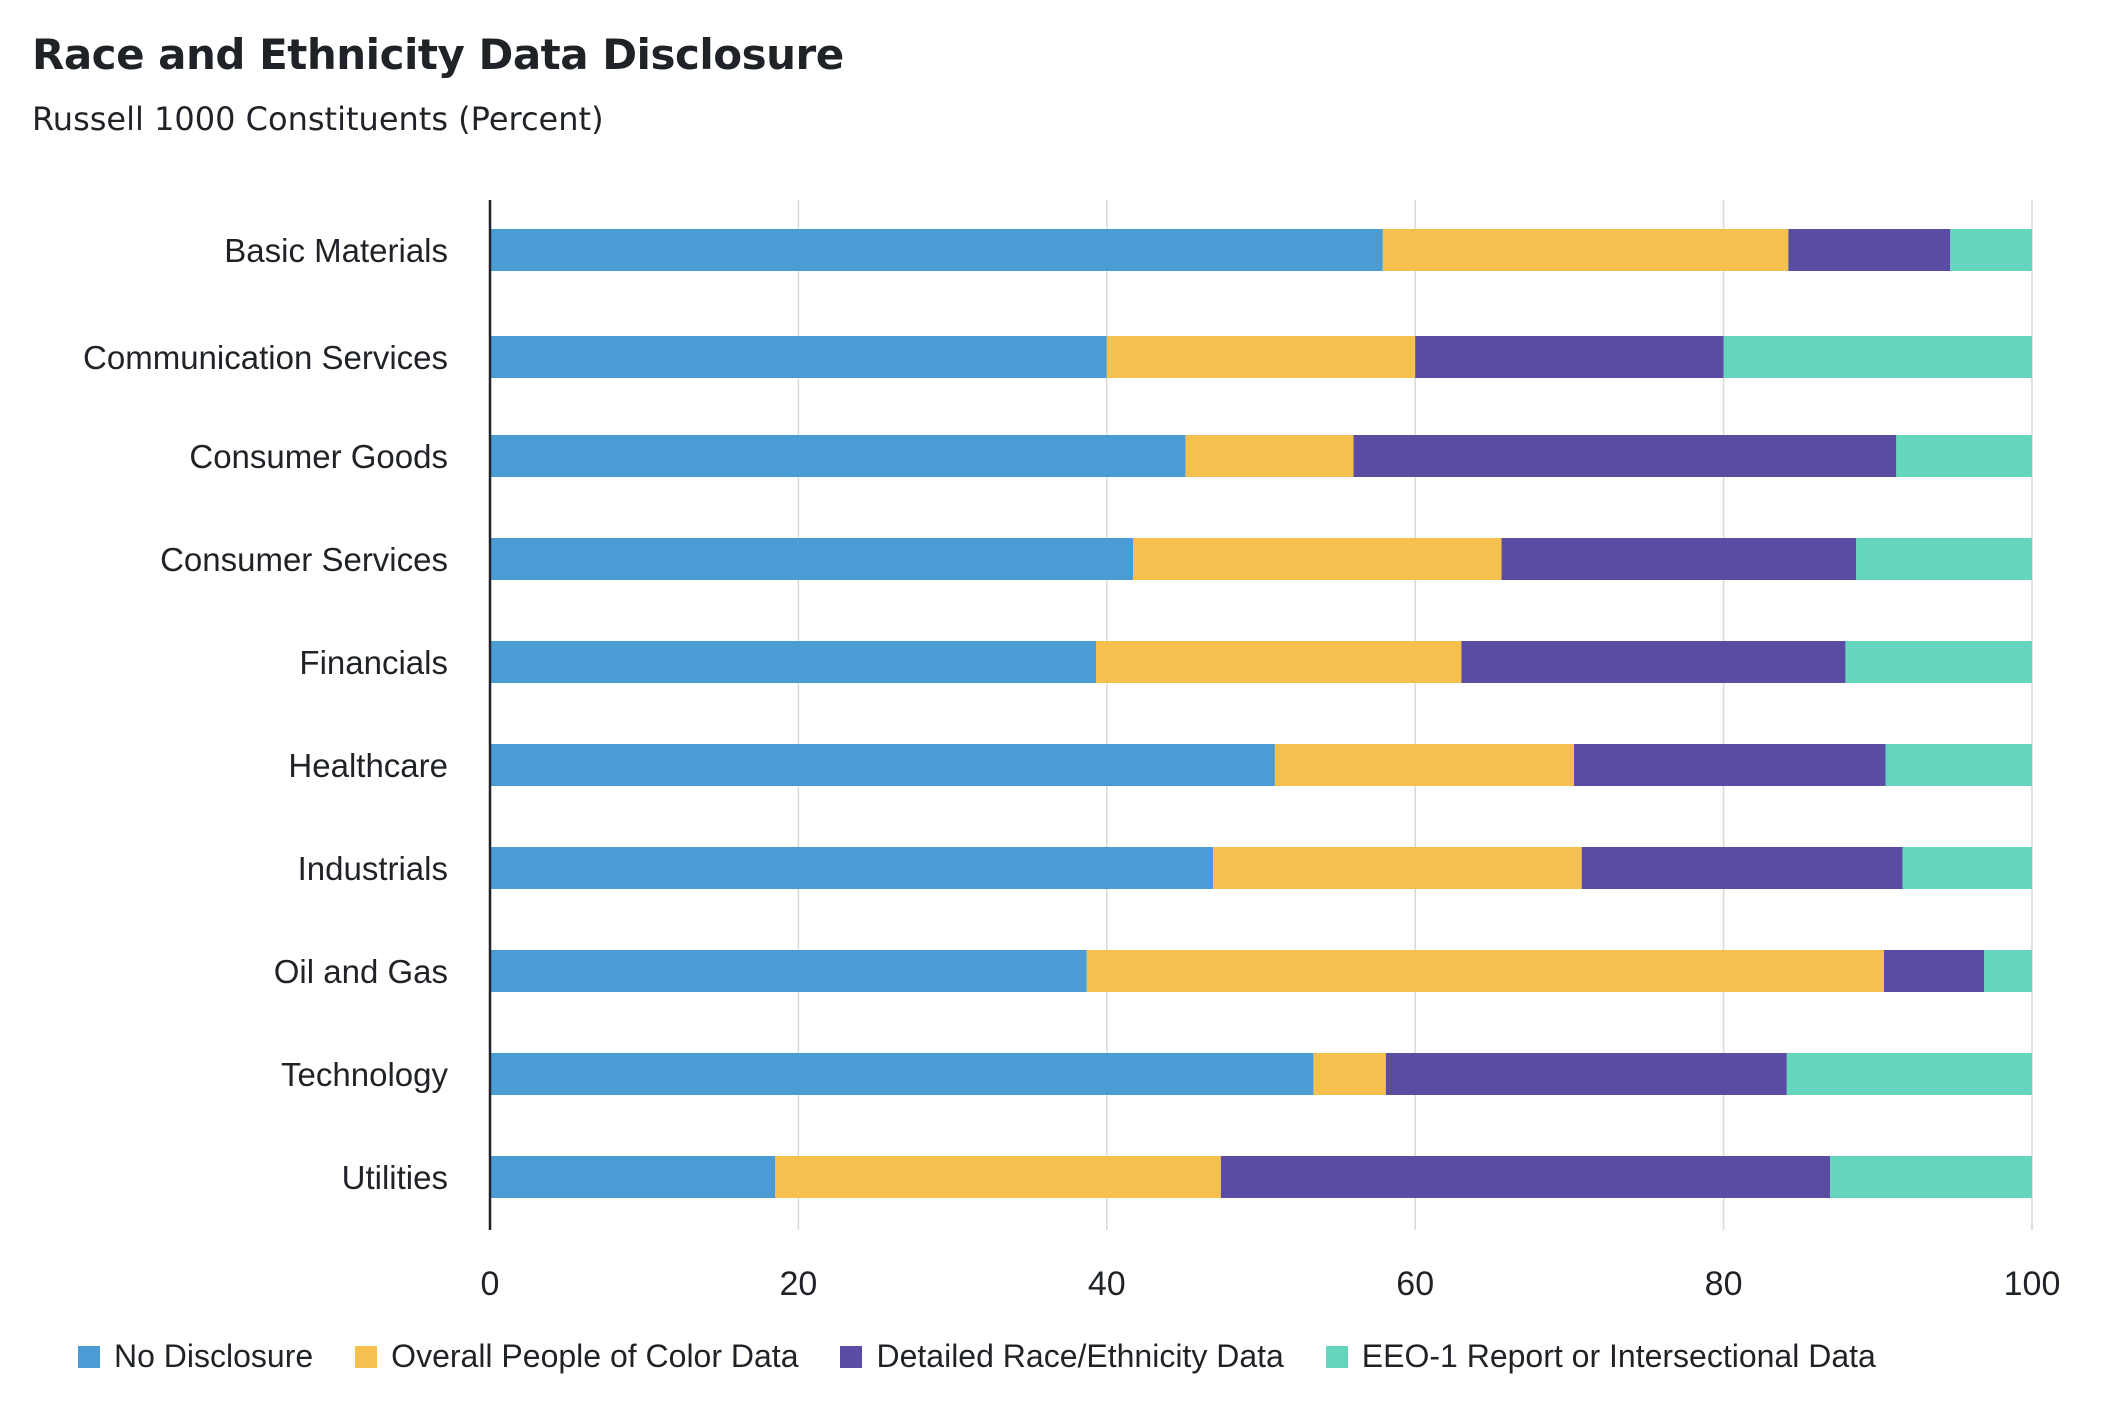  I want to click on y-category-label: Utilities, so click(395, 1177).